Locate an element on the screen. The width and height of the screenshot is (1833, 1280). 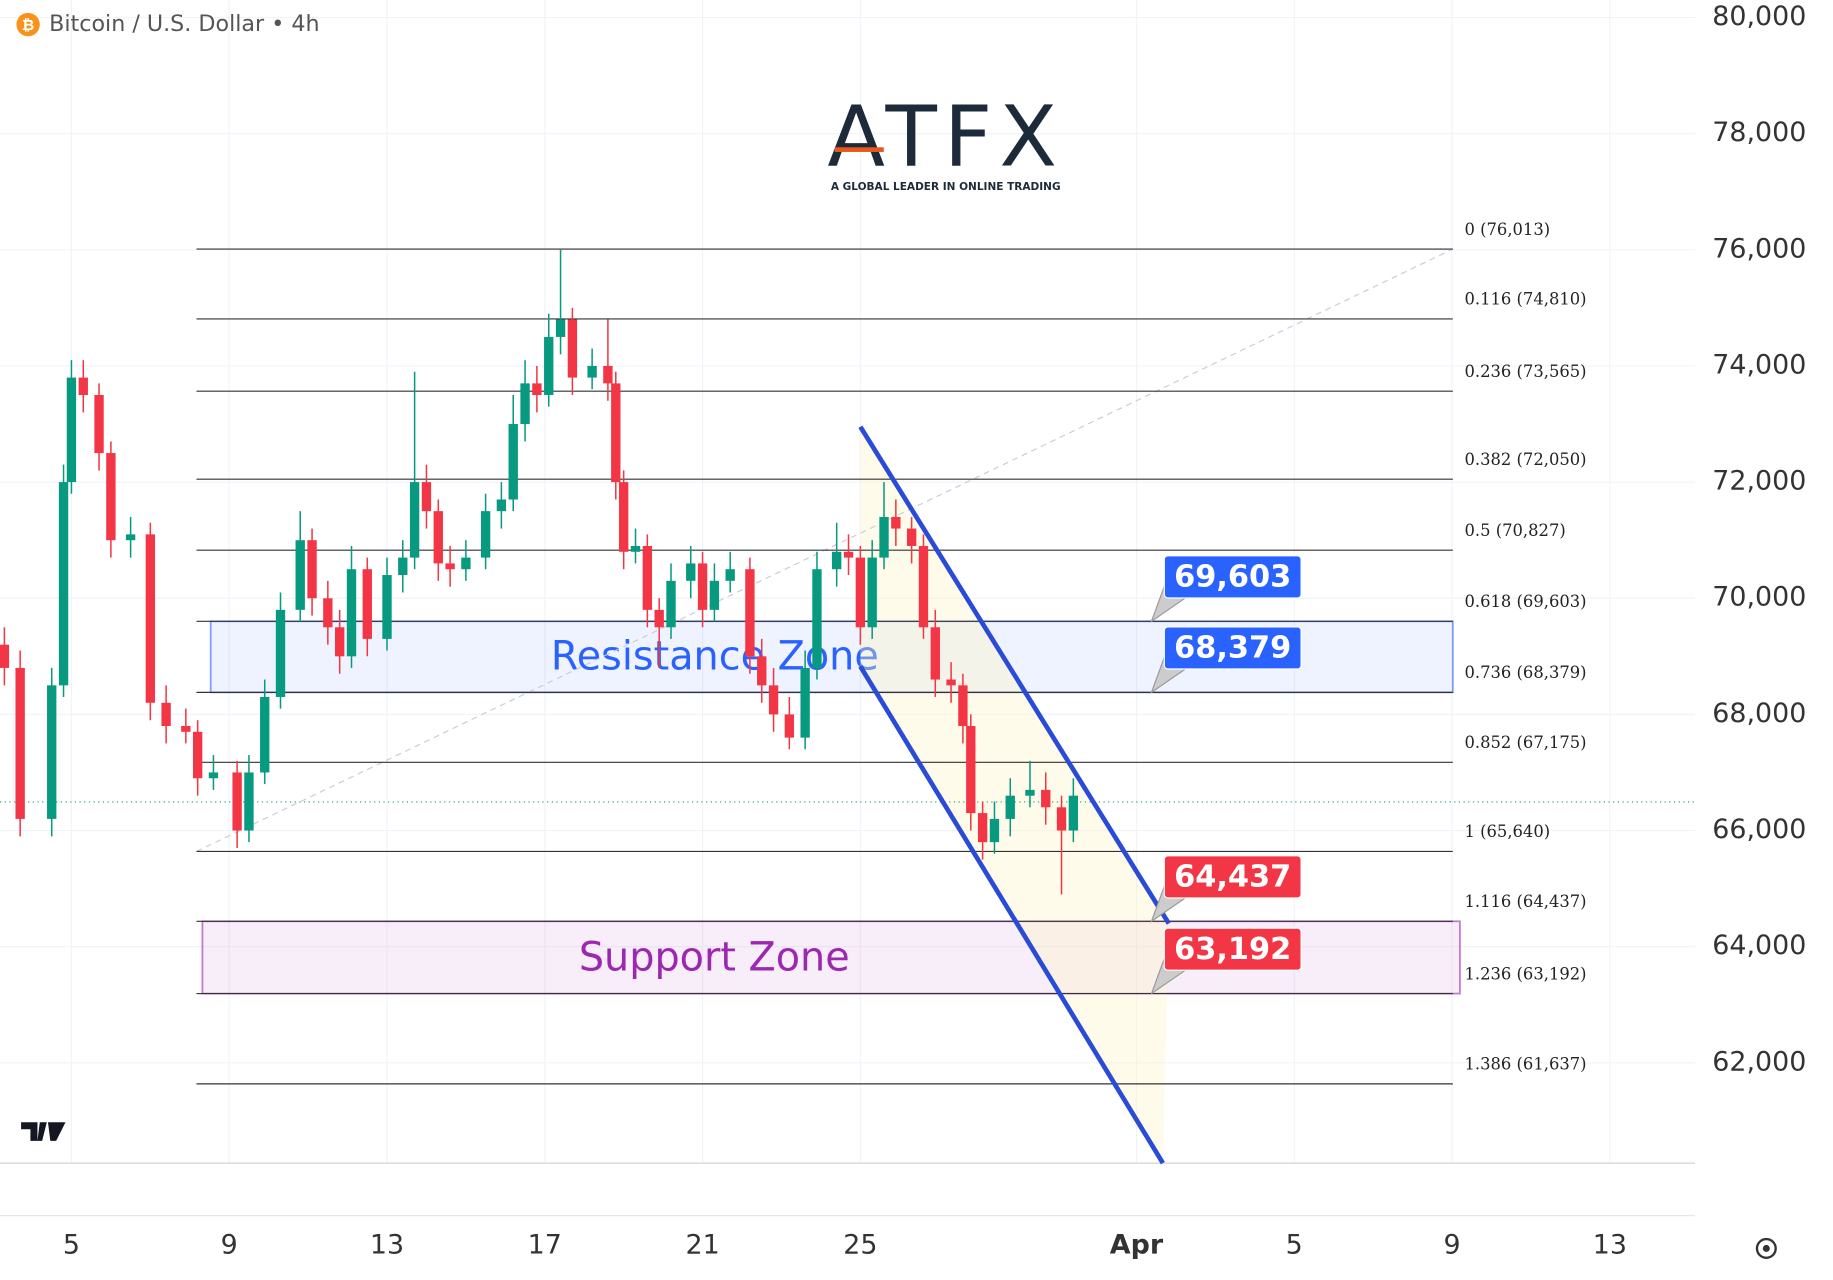
y-tick-label: 80,000 is located at coordinates (1759, 16).